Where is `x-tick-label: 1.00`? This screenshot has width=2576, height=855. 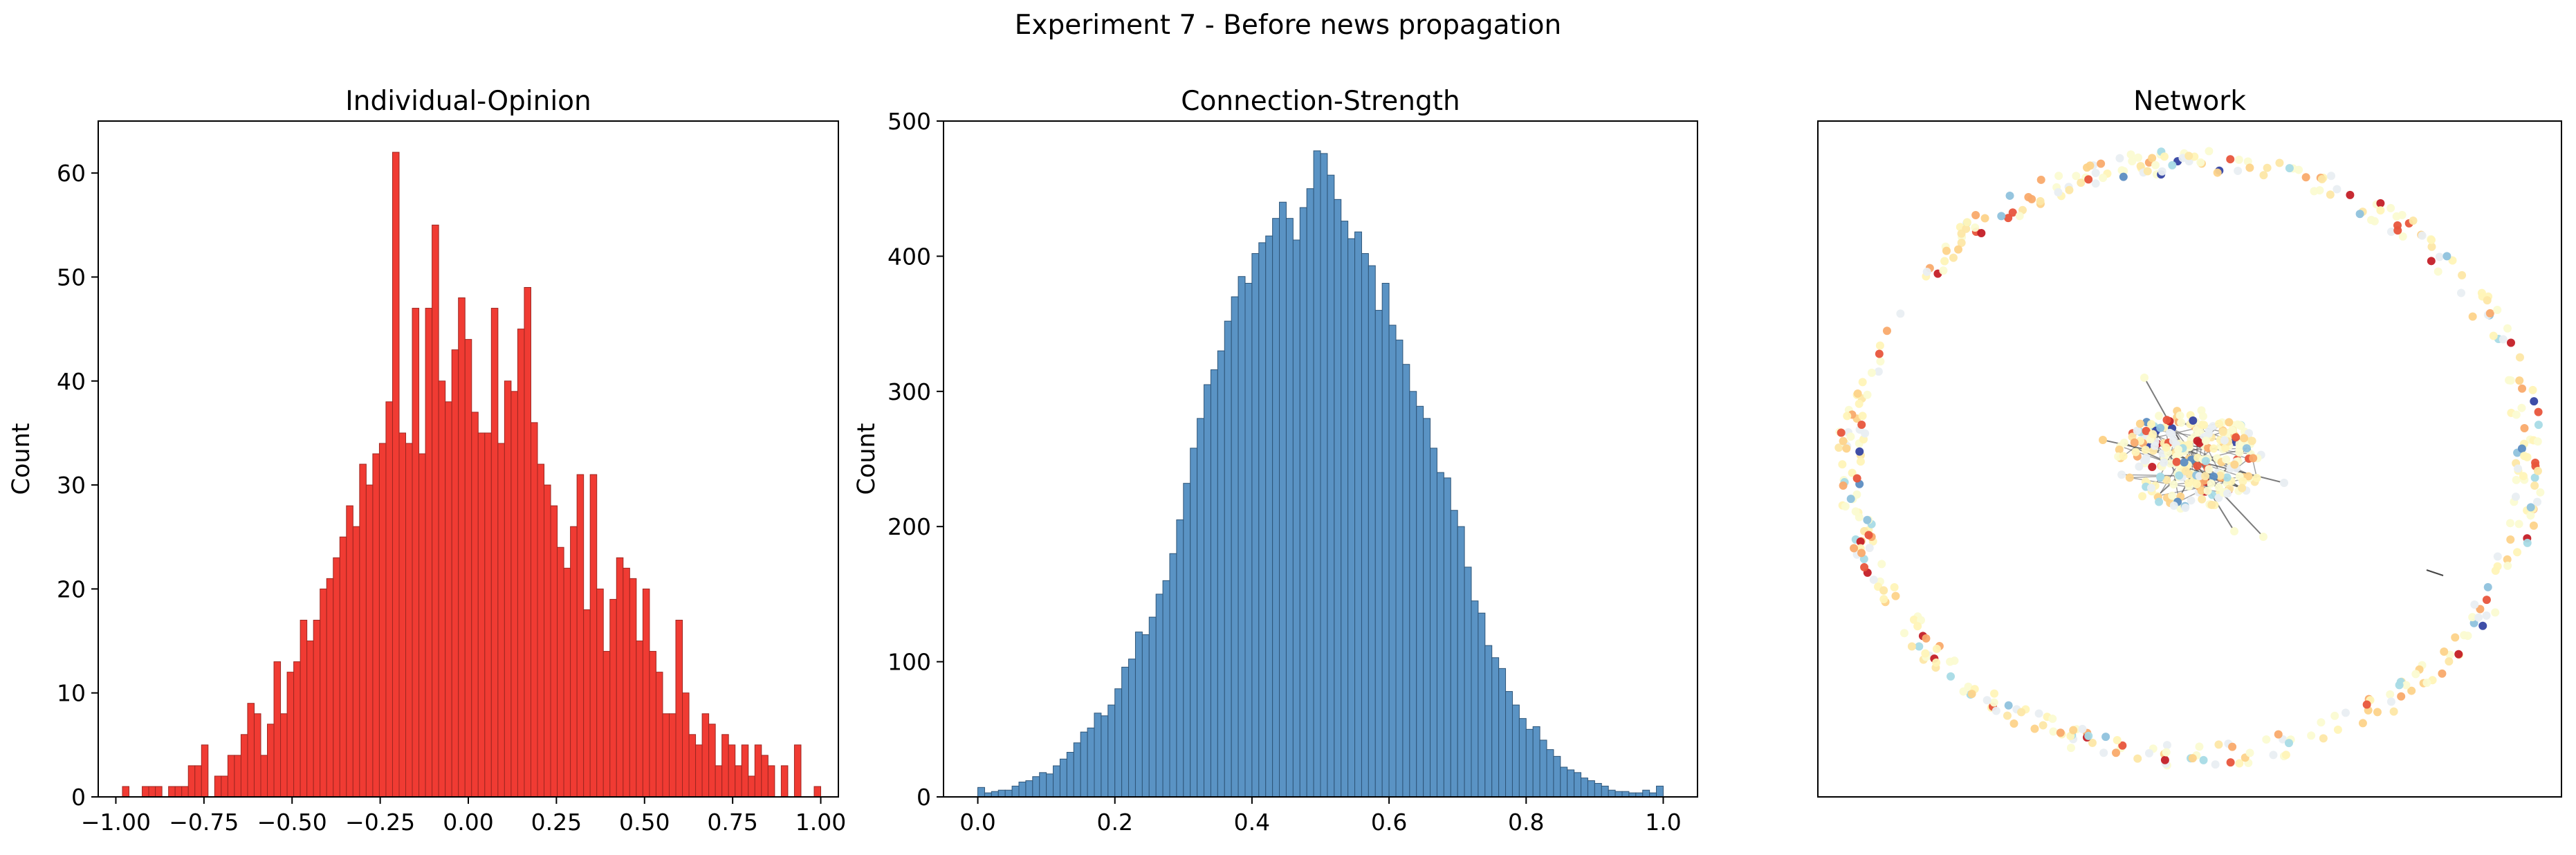
x-tick-label: 1.00 is located at coordinates (820, 822).